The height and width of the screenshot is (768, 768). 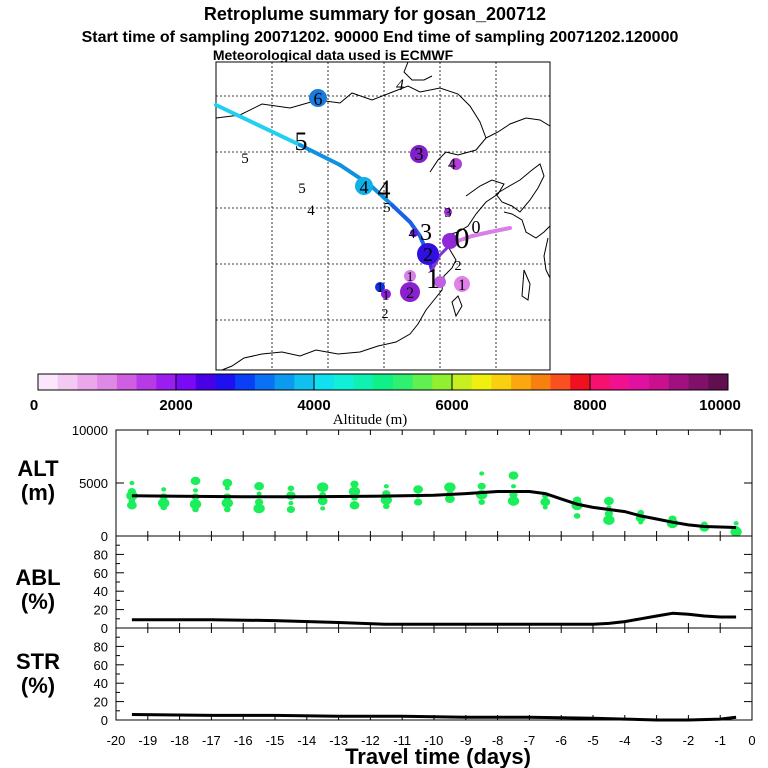 I want to click on abl-series-line, so click(x=434, y=618).